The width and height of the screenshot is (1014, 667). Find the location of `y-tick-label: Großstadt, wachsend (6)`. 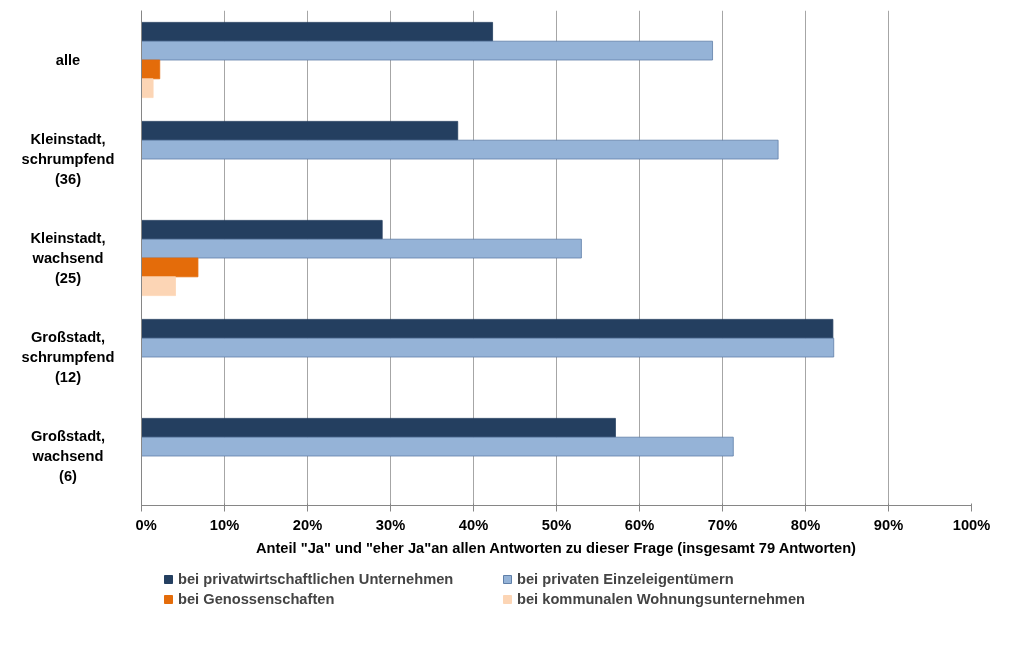

y-tick-label: Großstadt, wachsend (6) is located at coordinates (68, 456).